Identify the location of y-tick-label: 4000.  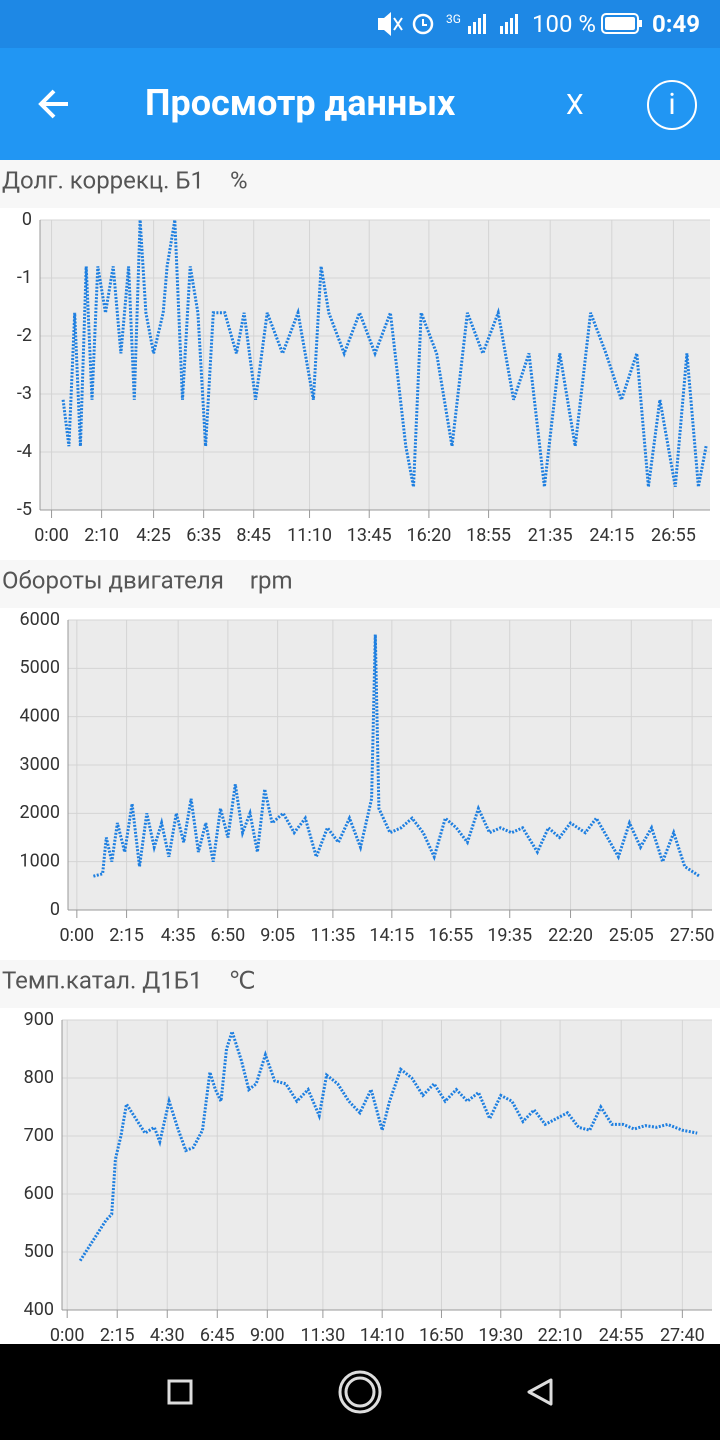
(40, 715).